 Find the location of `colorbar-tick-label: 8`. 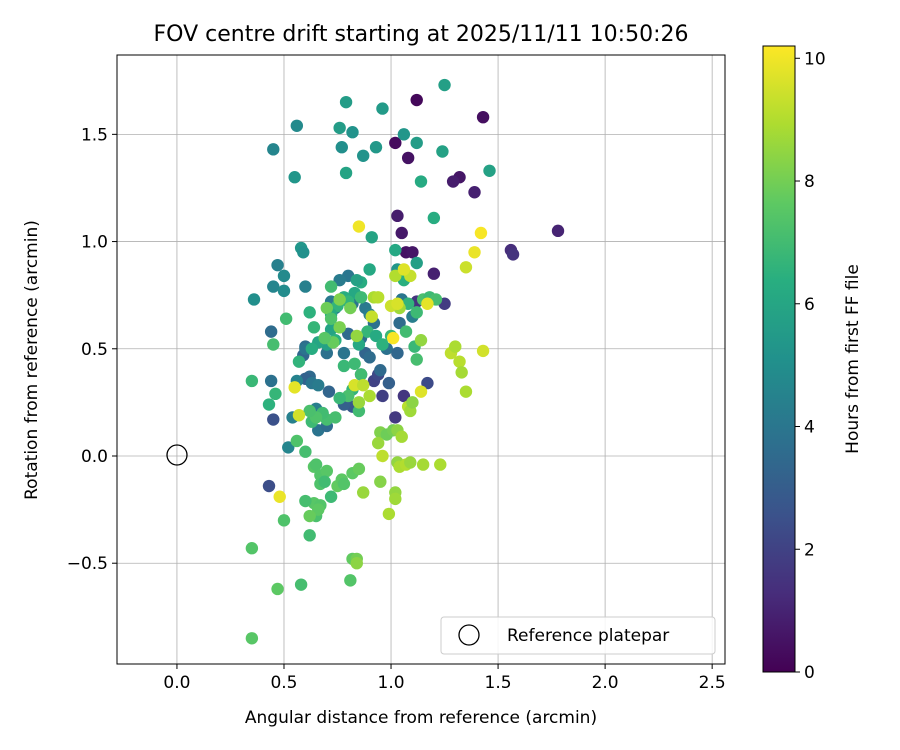

colorbar-tick-label: 8 is located at coordinates (809, 182).